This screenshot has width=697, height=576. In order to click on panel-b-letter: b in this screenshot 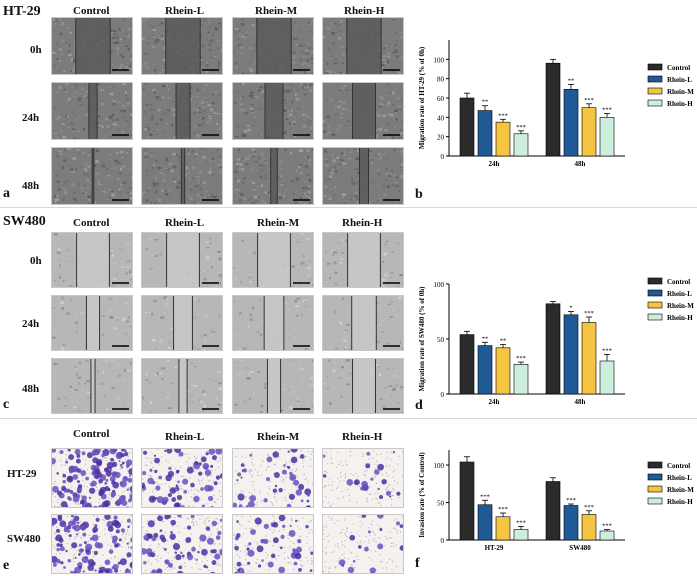, I will do `click(419, 194)`.